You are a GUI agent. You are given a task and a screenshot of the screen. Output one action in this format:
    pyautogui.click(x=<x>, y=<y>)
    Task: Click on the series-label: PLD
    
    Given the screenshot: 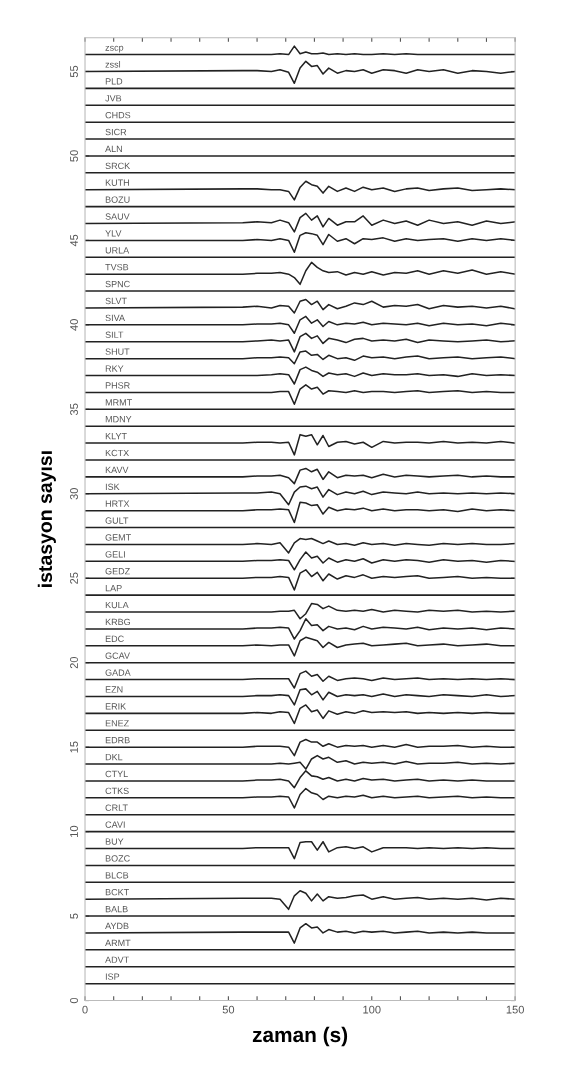 What is the action you would take?
    pyautogui.click(x=114, y=81)
    